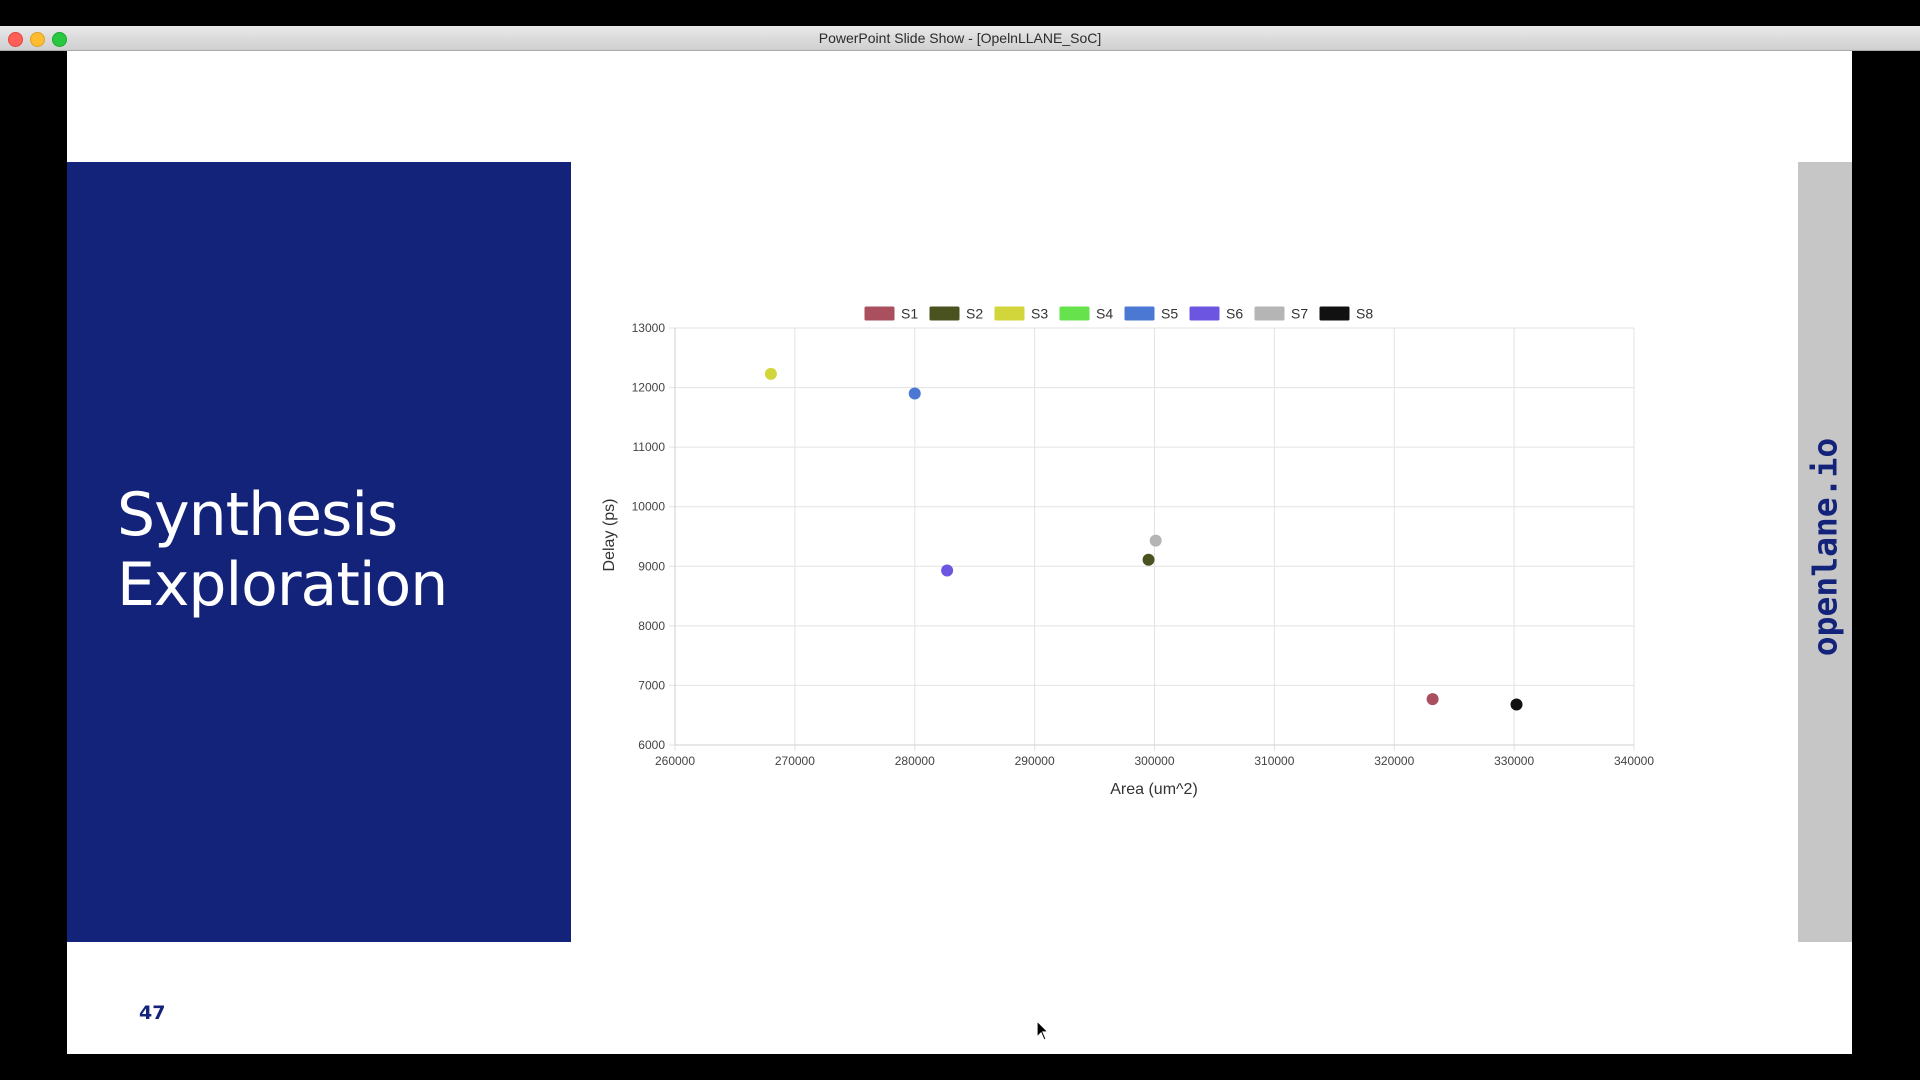 This screenshot has height=1080, width=1920. I want to click on y-axis-label: Delay (ps), so click(609, 535).